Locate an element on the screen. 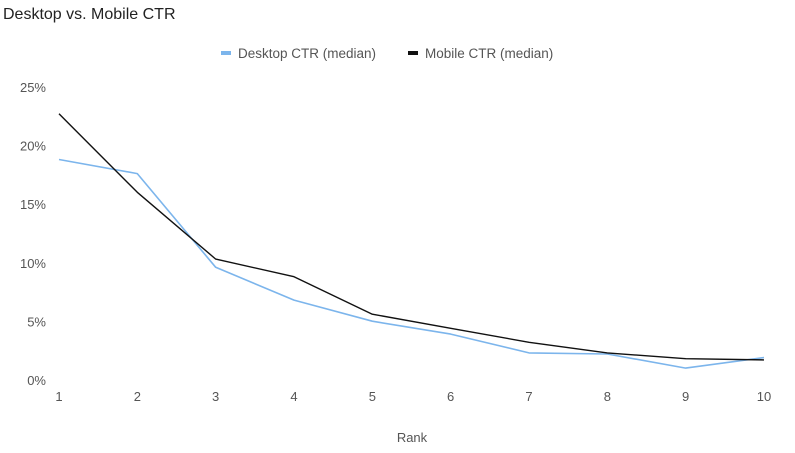 The image size is (795, 453). y-tick-label: 15% is located at coordinates (33, 204).